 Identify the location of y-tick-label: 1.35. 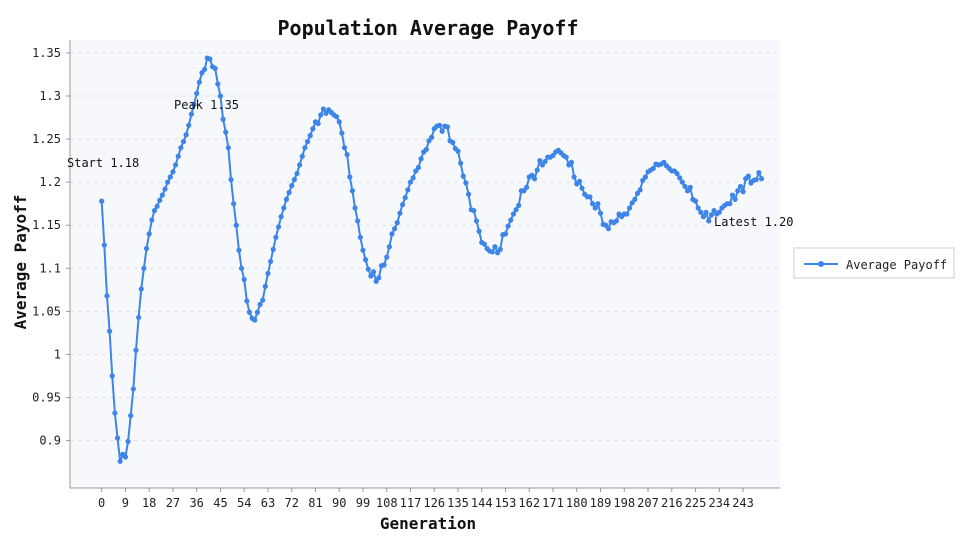
(46, 53).